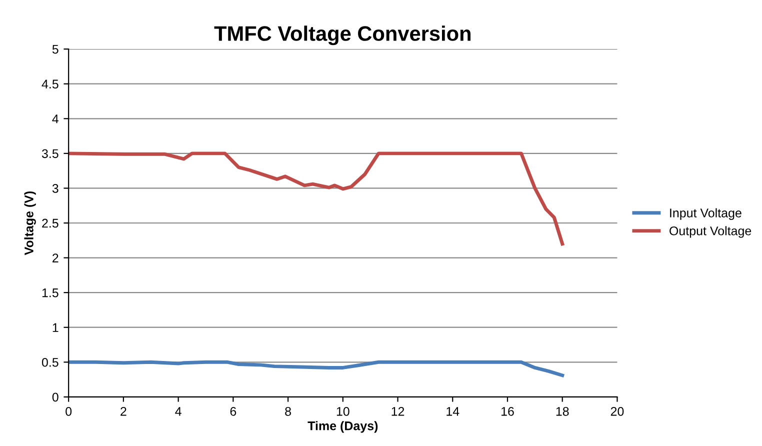 The width and height of the screenshot is (762, 446). What do you see at coordinates (55, 119) in the screenshot?
I see `y-tick-label: 4` at bounding box center [55, 119].